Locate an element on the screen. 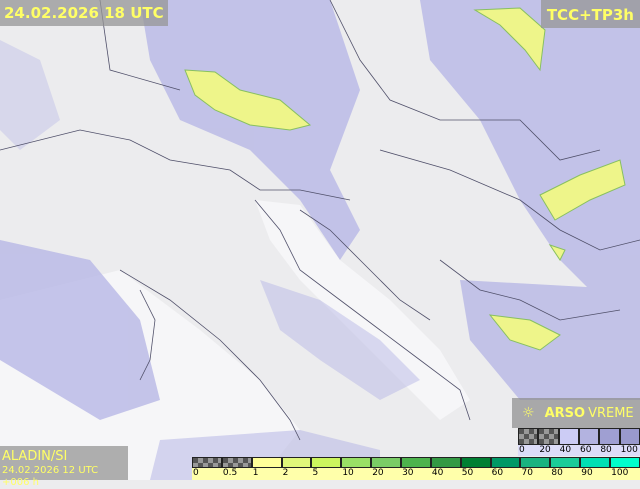  cloud-legend-labels: 0 20 40 60 80 100 is located at coordinates (579, 450).